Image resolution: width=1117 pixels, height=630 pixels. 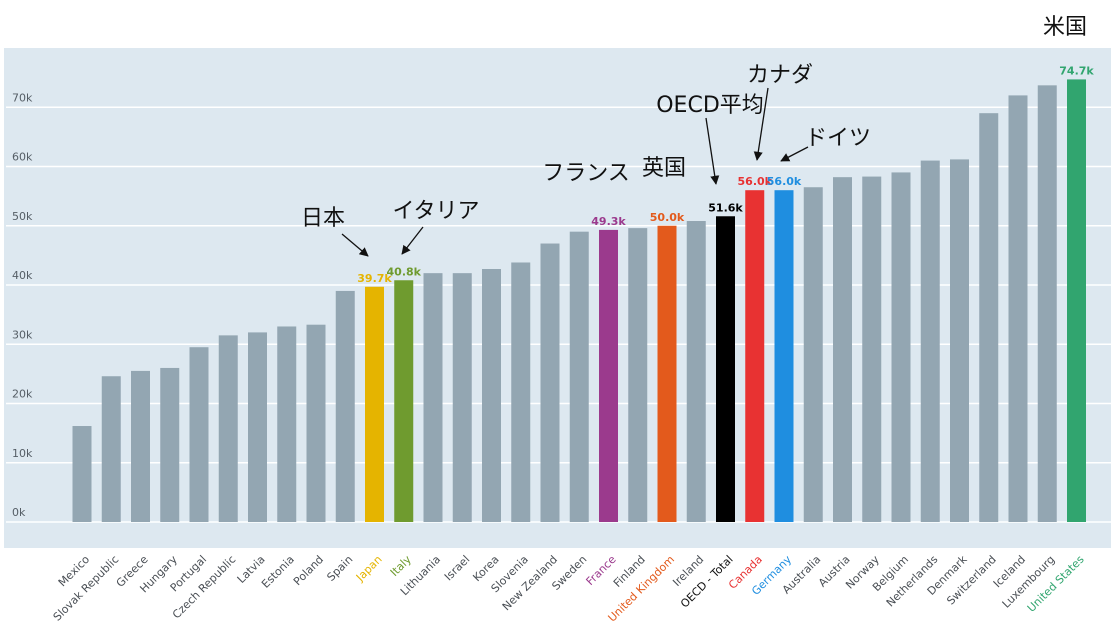 I want to click on bar-japan, so click(x=374, y=404).